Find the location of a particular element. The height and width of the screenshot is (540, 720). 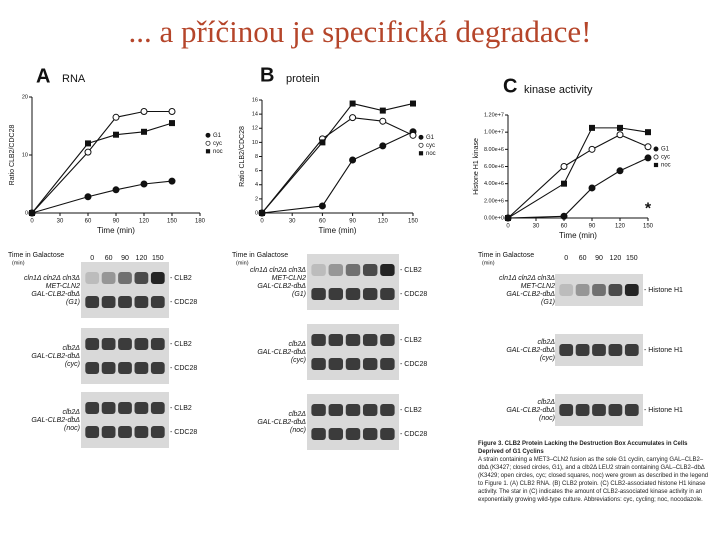

x-tick-label: 120 is located at coordinates (383, 222).